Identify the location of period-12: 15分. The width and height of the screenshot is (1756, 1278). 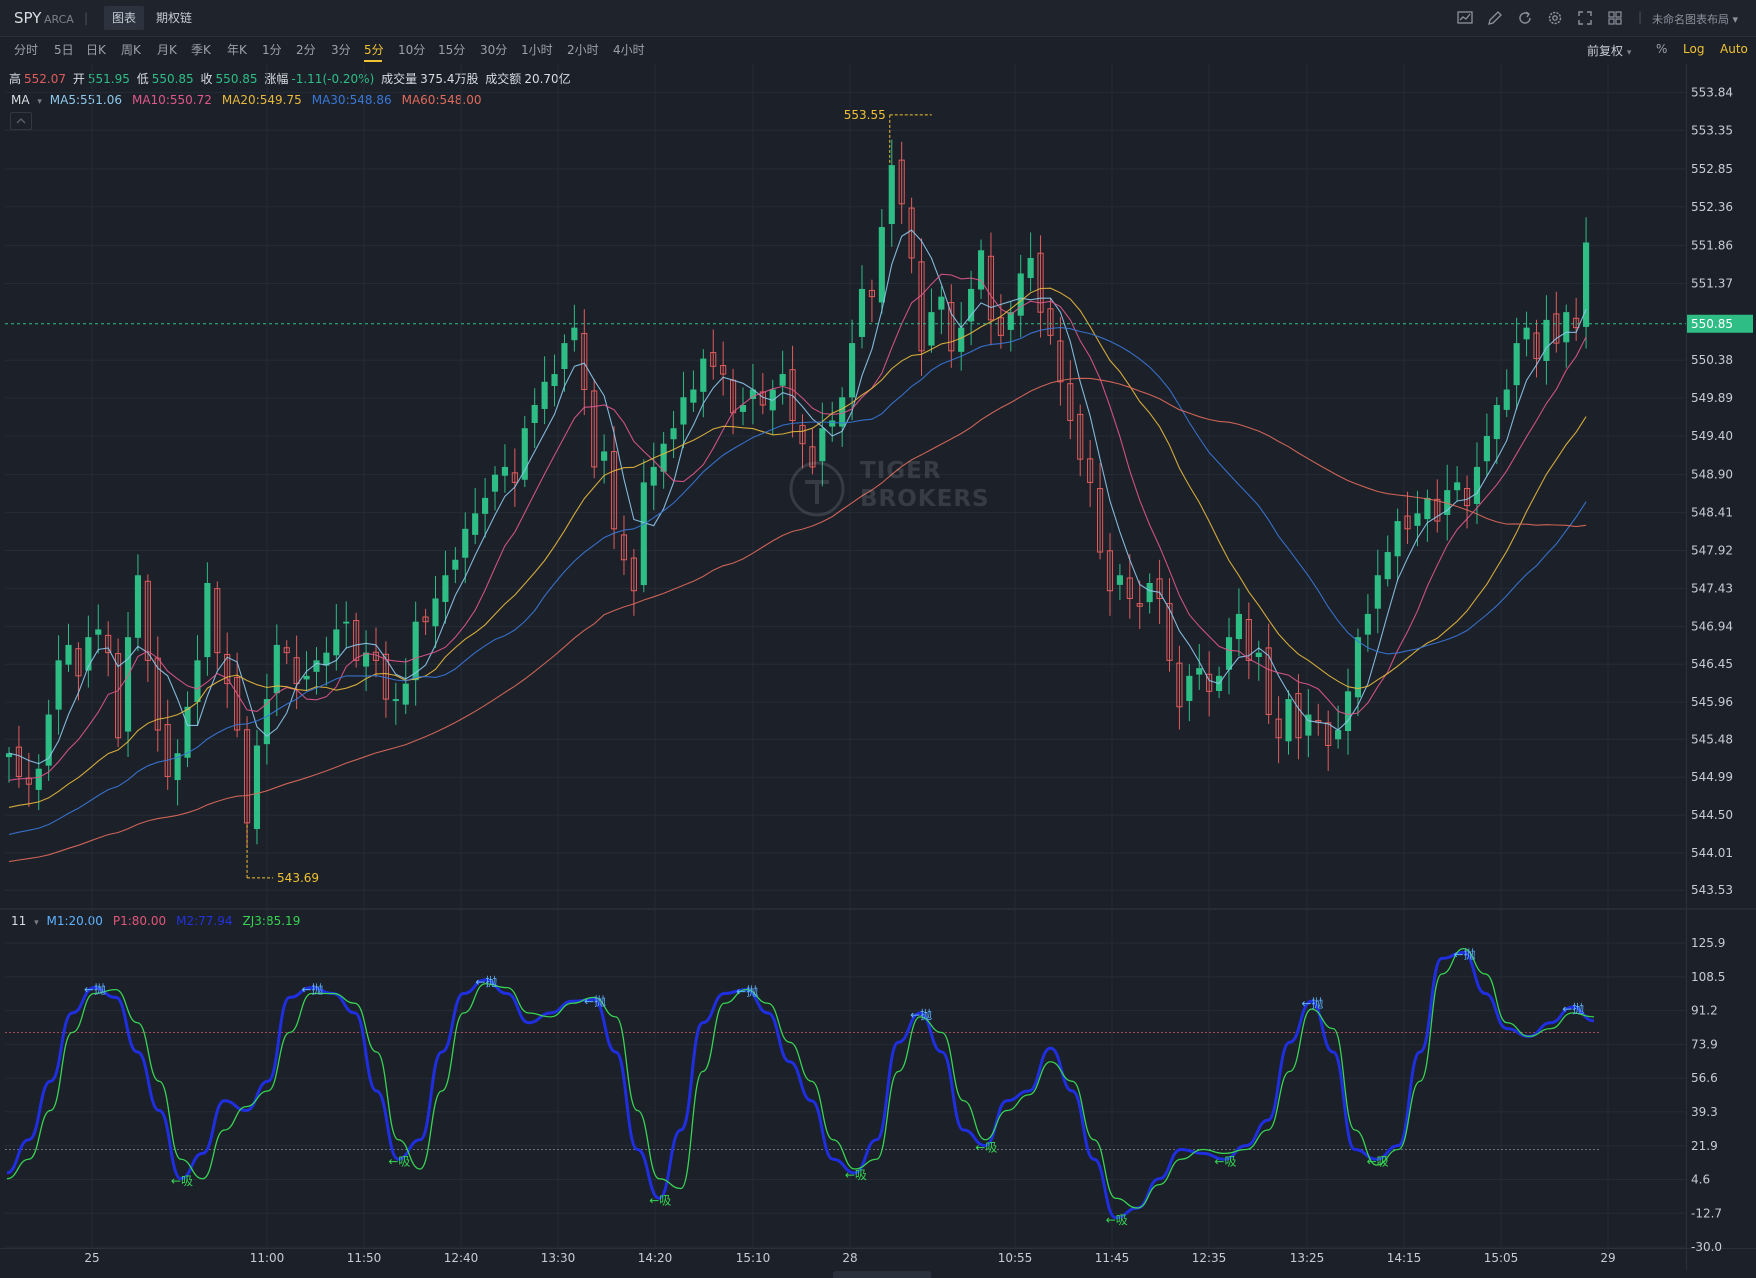
(452, 50).